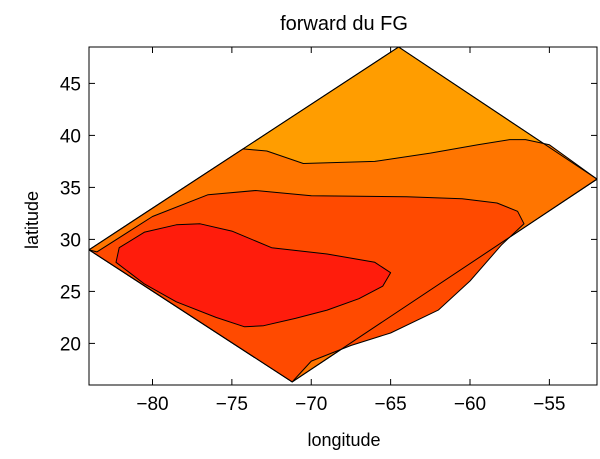 This screenshot has height=459, width=600. Describe the element at coordinates (232, 404) in the screenshot. I see `x-tick-label: −75` at that location.